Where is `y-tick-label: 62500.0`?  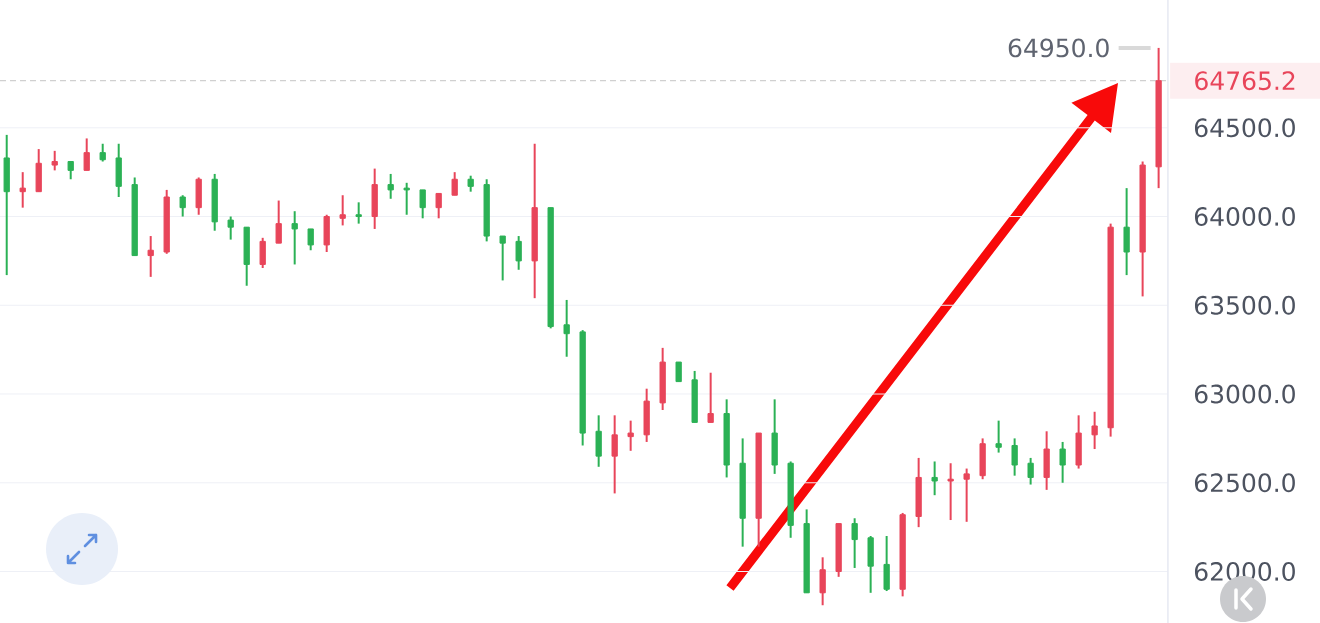
y-tick-label: 62500.0 is located at coordinates (1244, 483).